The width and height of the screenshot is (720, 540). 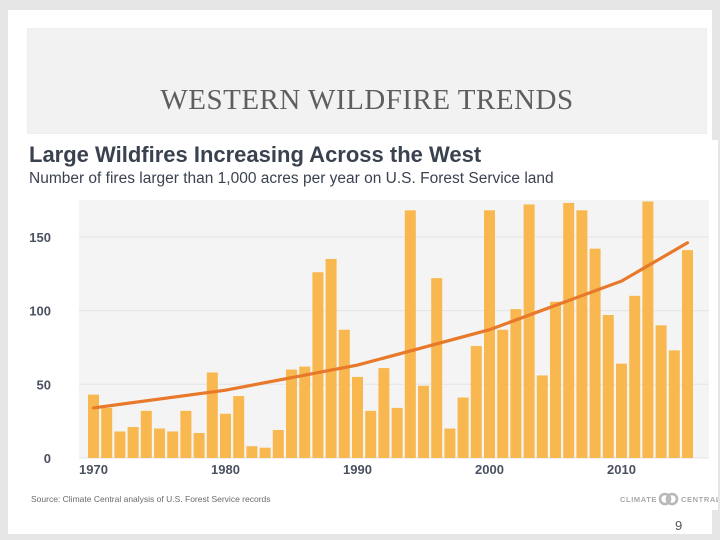 What do you see at coordinates (225, 469) in the screenshot?
I see `x-tick-label: 1980` at bounding box center [225, 469].